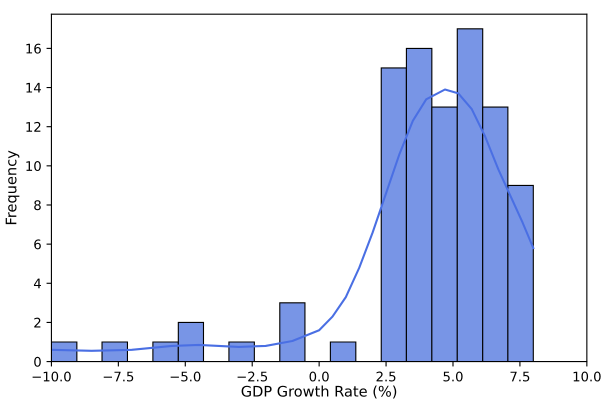  Describe the element at coordinates (33, 87) in the screenshot. I see `y-tick-label: 14` at that location.